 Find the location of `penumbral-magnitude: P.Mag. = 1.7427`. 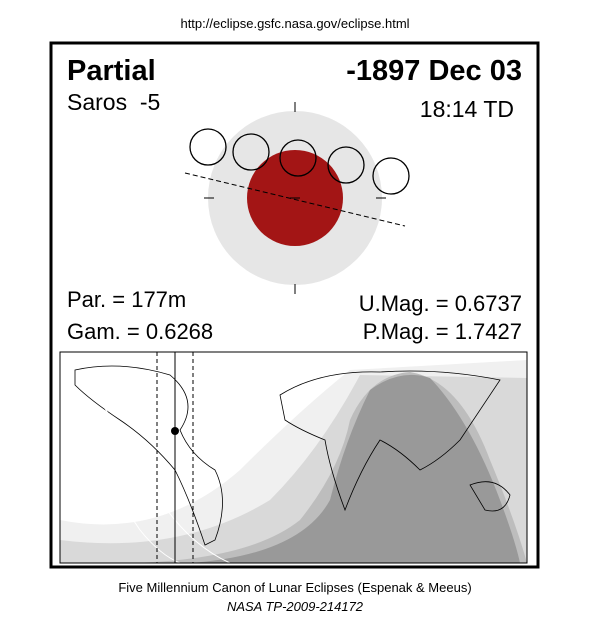

penumbral-magnitude: P.Mag. = 1.7427 is located at coordinates (442, 331).